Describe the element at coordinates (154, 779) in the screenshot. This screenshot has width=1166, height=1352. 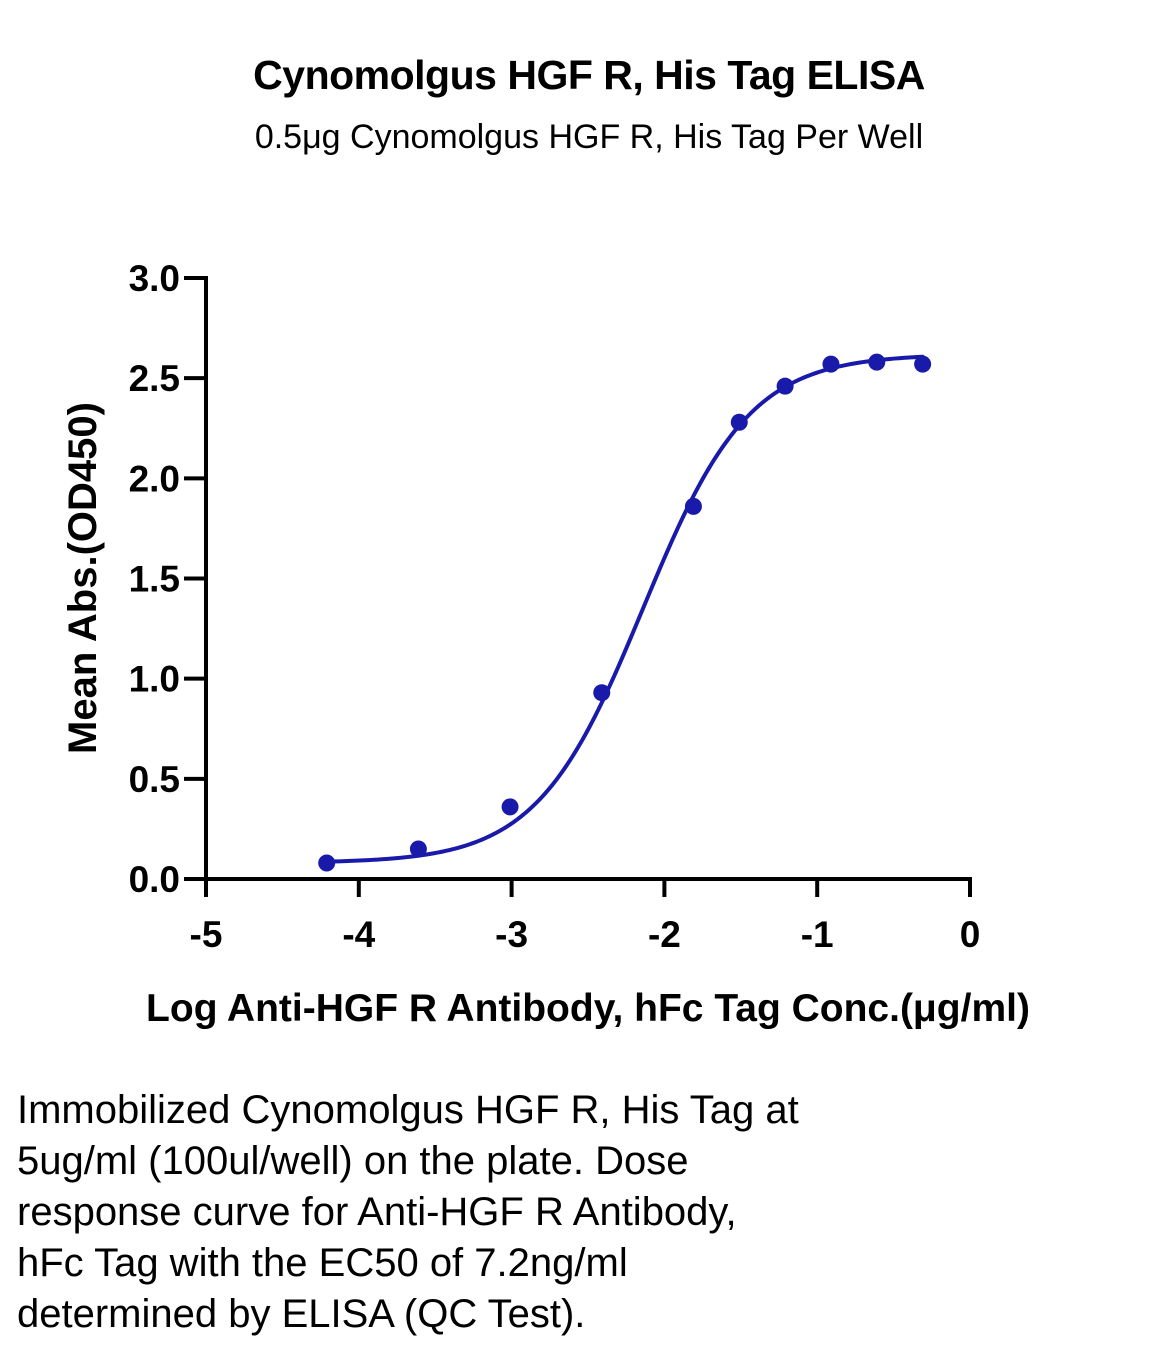
I see `y-tick-label: 0.5` at that location.